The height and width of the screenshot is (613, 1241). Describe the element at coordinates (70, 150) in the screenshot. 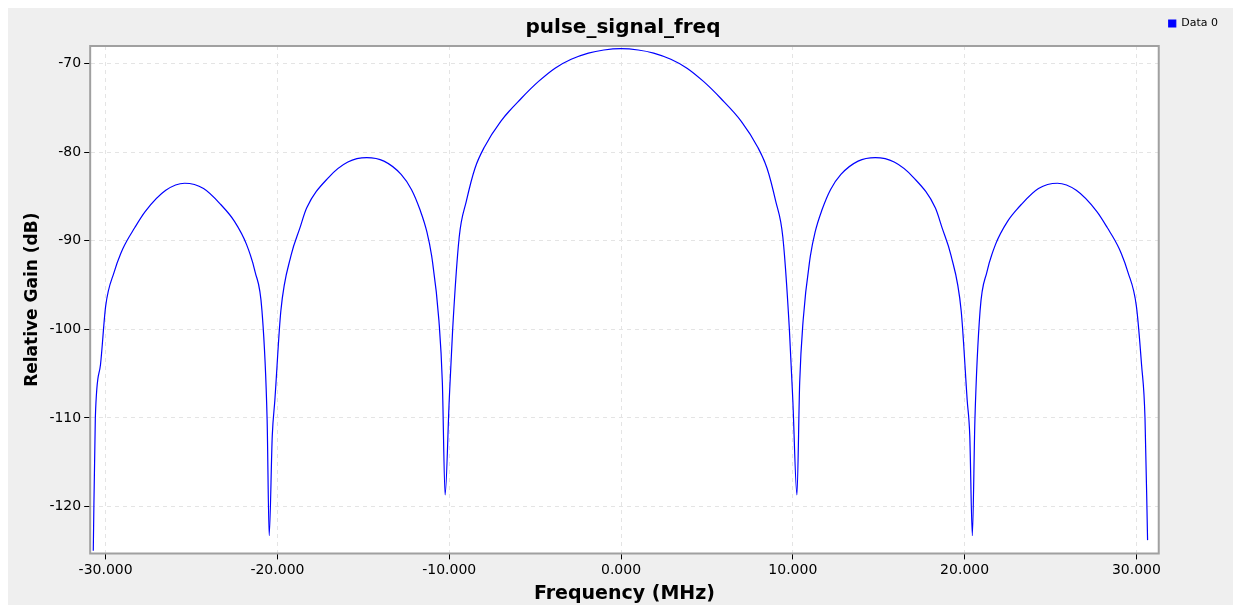

I see `y-tick-label: -80` at that location.